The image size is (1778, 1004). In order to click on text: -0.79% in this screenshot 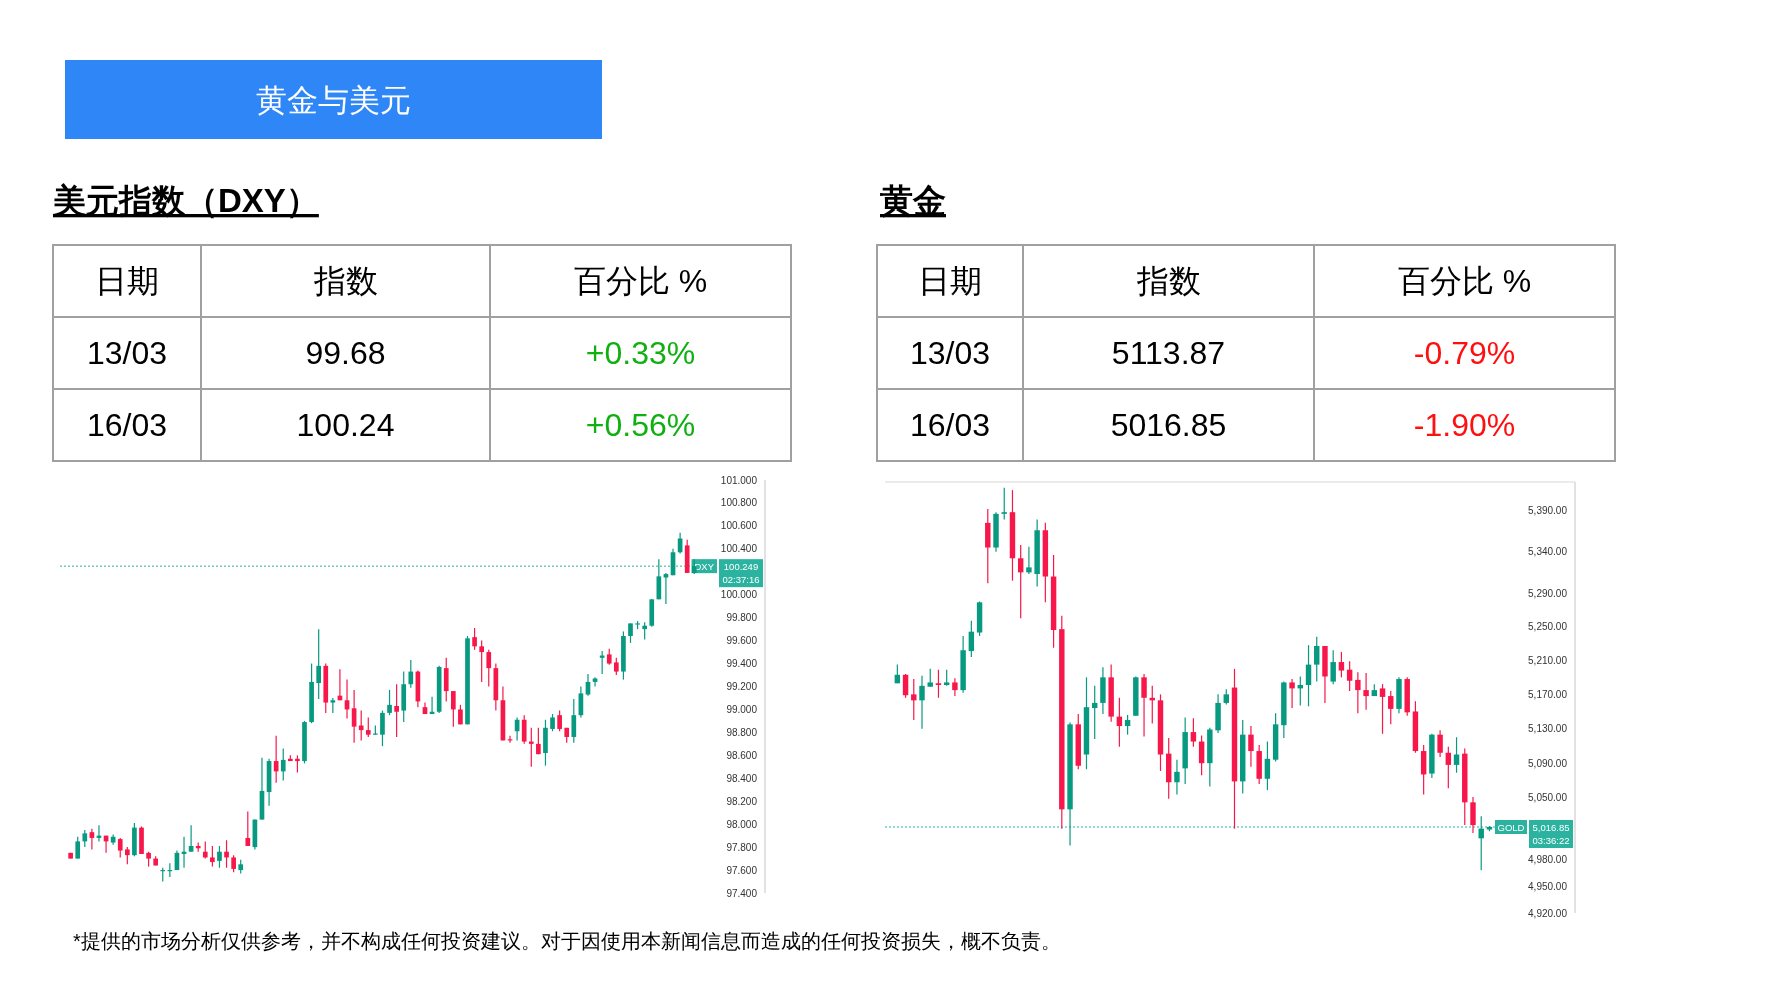, I will do `click(1464, 353)`.